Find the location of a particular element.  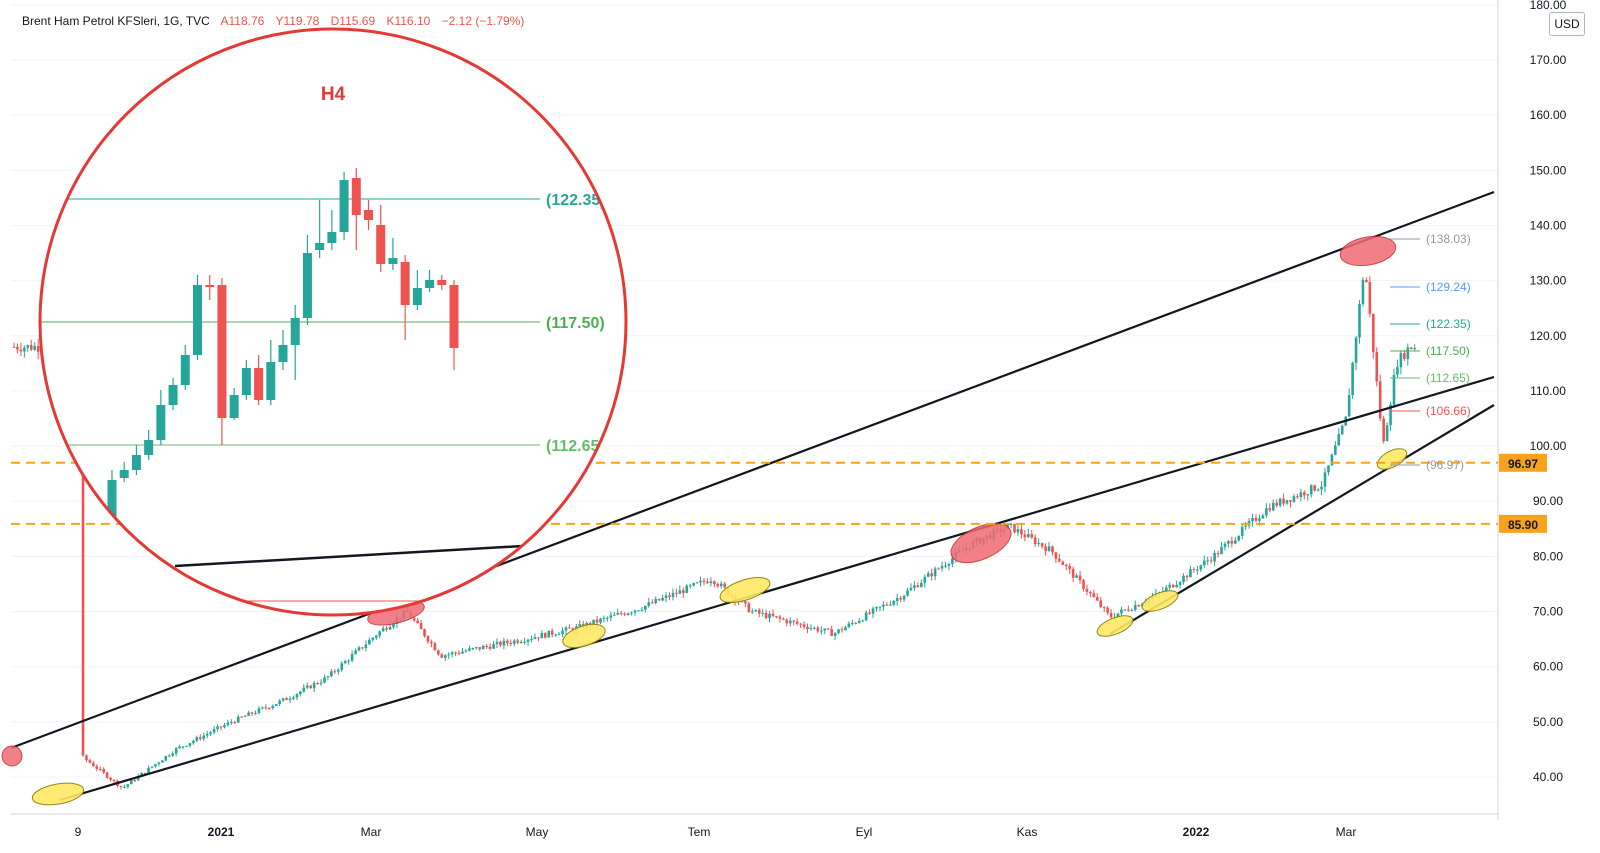

price-tick-label: 170.00 is located at coordinates (1548, 60).